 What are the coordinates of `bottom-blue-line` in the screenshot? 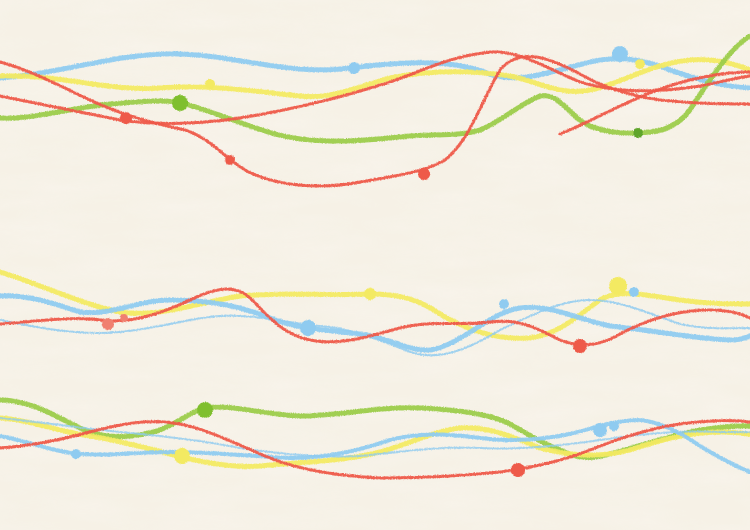 It's located at (375, 446).